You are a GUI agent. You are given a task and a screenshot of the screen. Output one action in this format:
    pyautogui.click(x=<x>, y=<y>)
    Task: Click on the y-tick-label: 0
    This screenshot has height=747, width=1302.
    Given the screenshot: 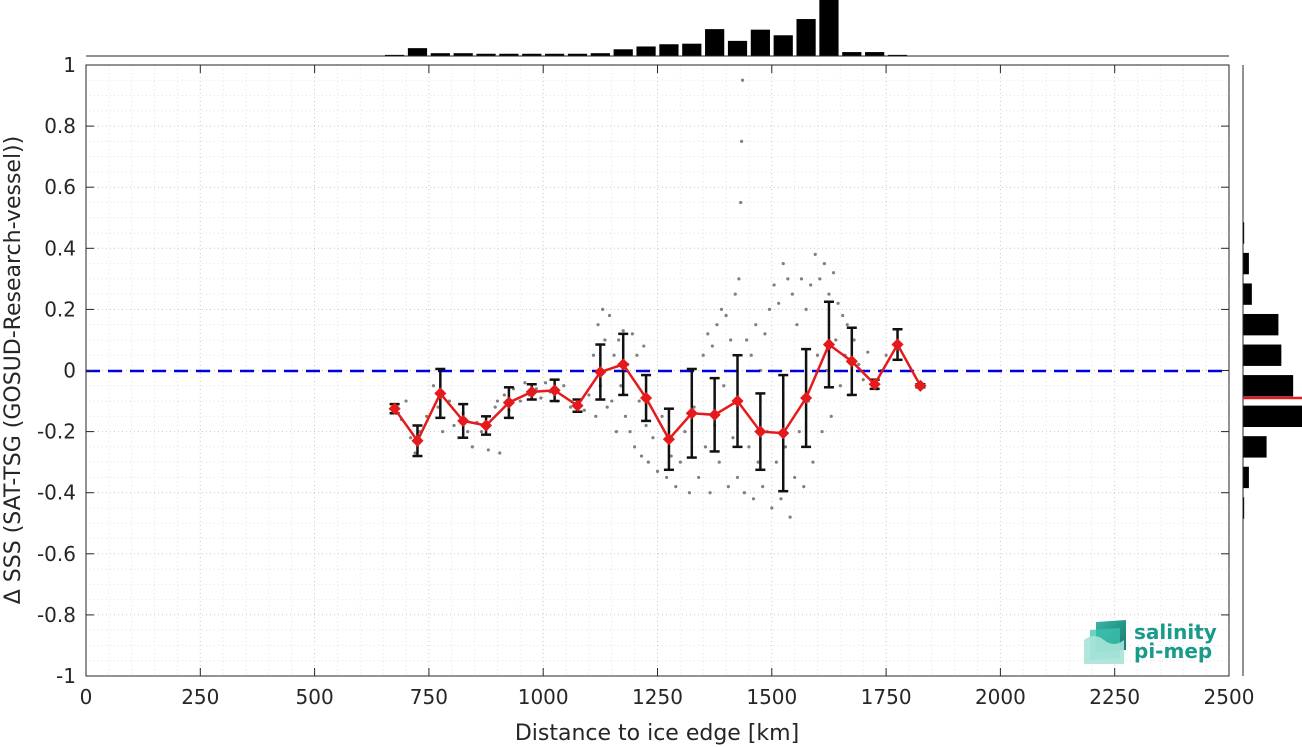 What is the action you would take?
    pyautogui.click(x=69, y=371)
    